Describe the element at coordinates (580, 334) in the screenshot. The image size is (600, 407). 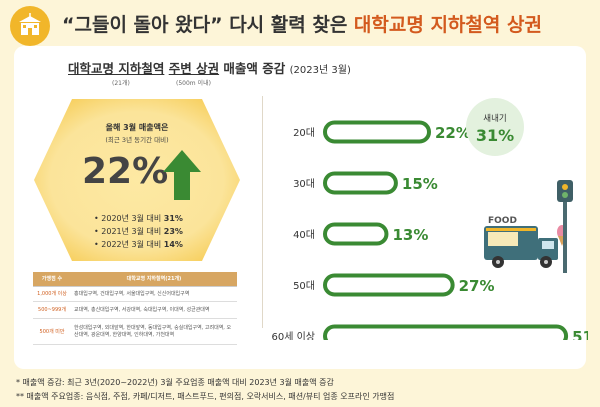
I see `value-label: 51%` at that location.